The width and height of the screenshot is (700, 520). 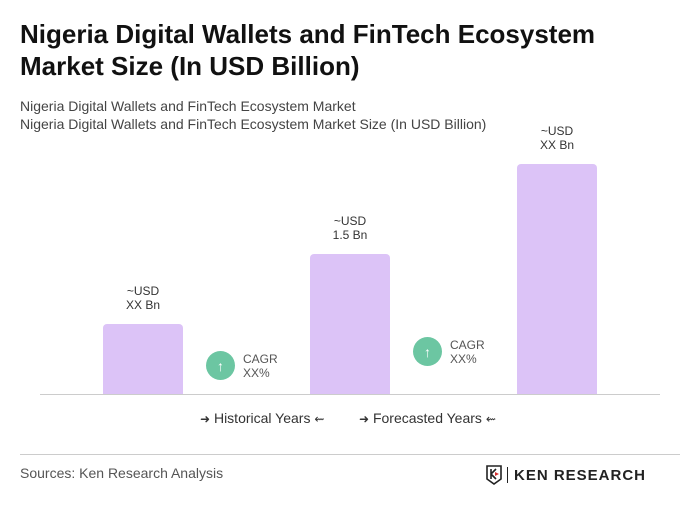 What do you see at coordinates (262, 418) in the screenshot?
I see `legend-historical: ➜ Historical Years ⇜` at bounding box center [262, 418].